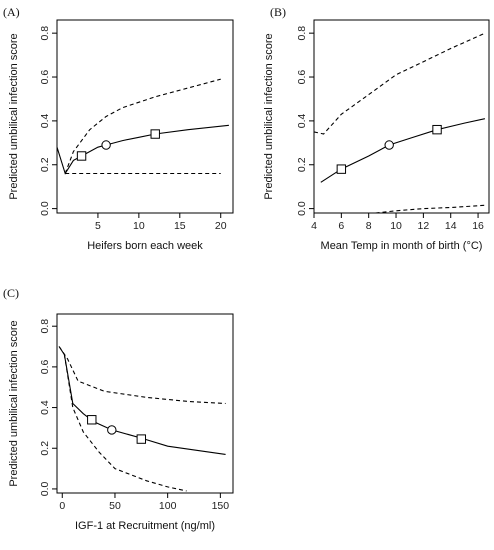 The height and width of the screenshot is (550, 494). What do you see at coordinates (221, 226) in the screenshot?
I see `x-tick-label: 20` at bounding box center [221, 226].